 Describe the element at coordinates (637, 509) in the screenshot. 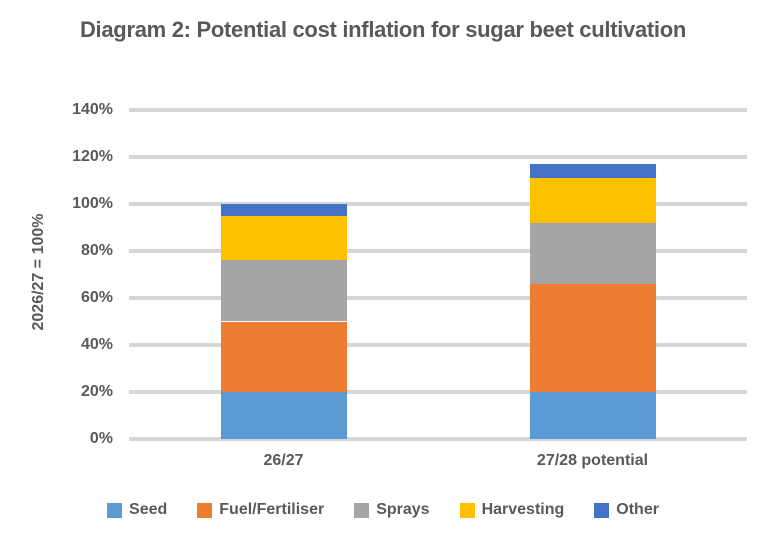

I see `legend-label: Other` at that location.